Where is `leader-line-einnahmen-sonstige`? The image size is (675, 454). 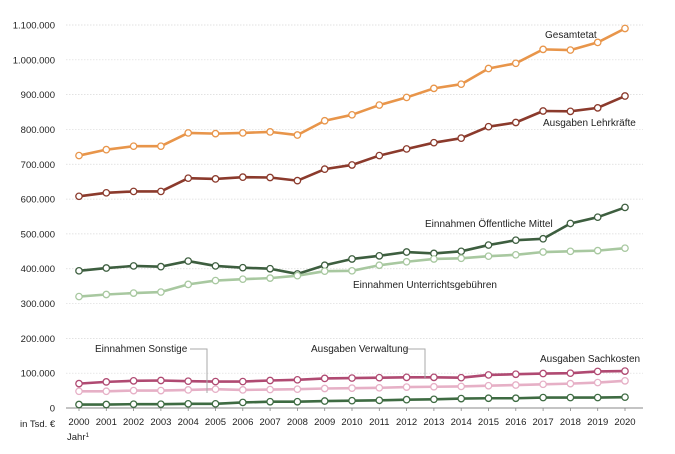 leader-line-einnahmen-sonstige is located at coordinates (199, 370).